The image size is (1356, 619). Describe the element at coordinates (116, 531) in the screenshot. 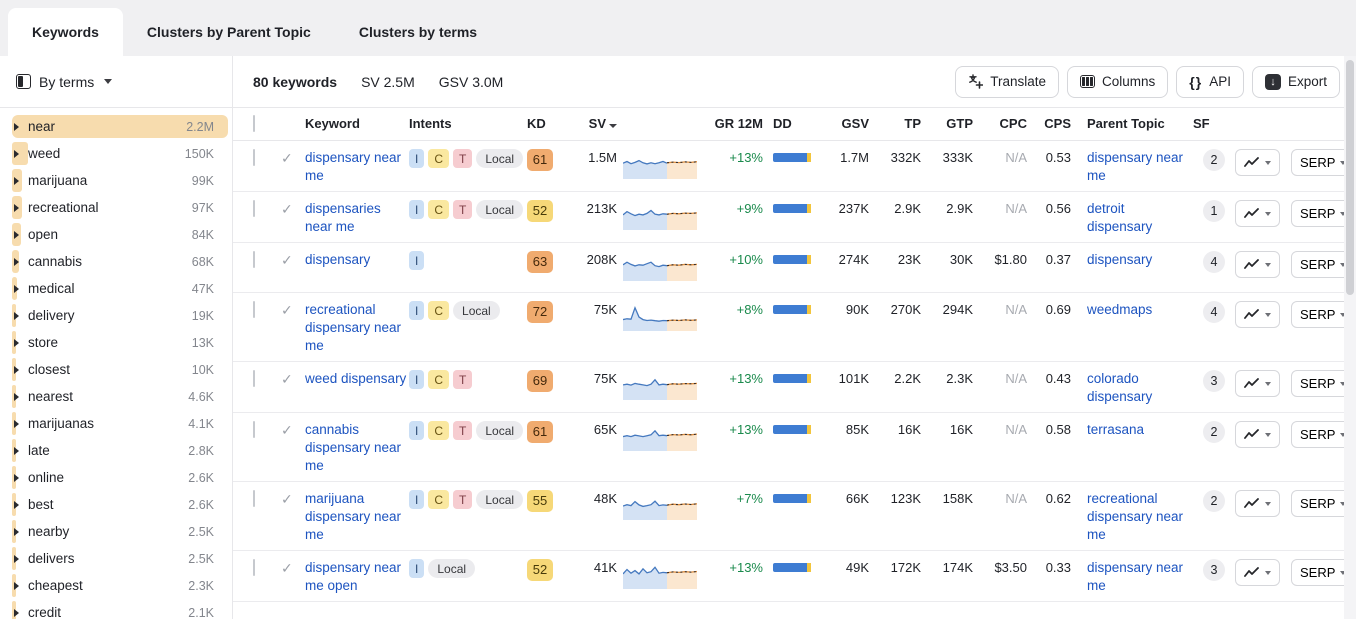

I see `sidebar-term-item: nearby 2.5K` at that location.